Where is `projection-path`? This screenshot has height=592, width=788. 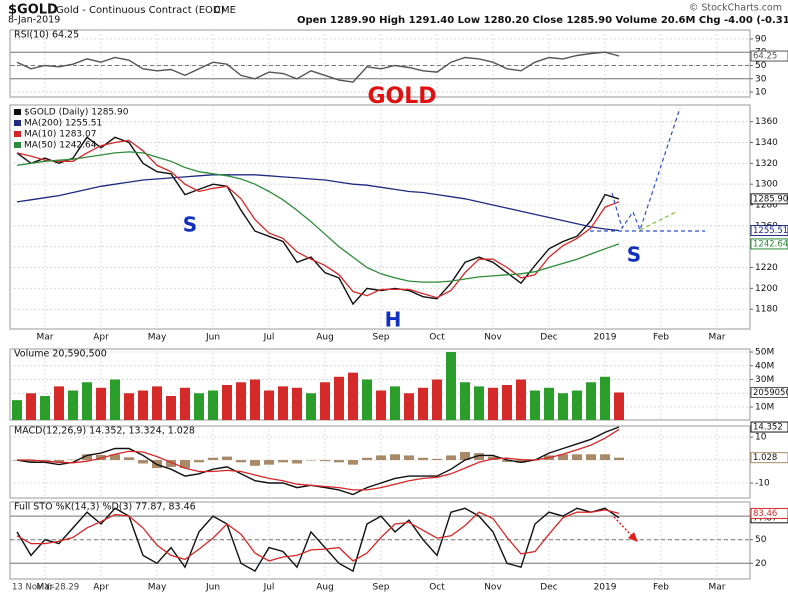 projection-path is located at coordinates (646, 169).